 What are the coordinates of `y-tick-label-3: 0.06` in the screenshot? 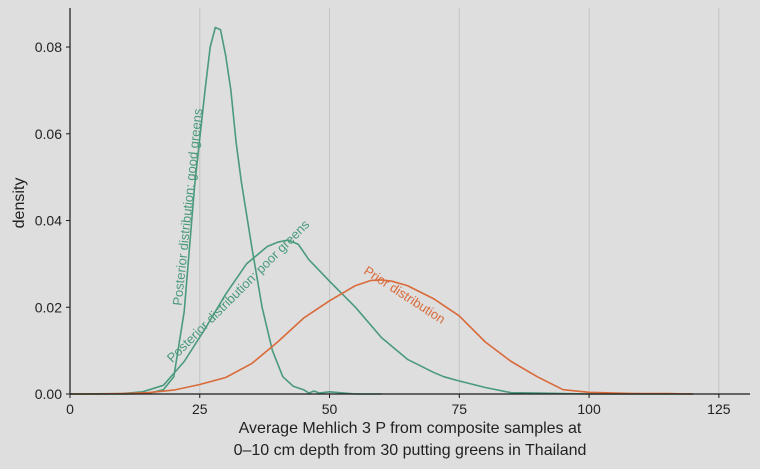 It's located at (48, 134).